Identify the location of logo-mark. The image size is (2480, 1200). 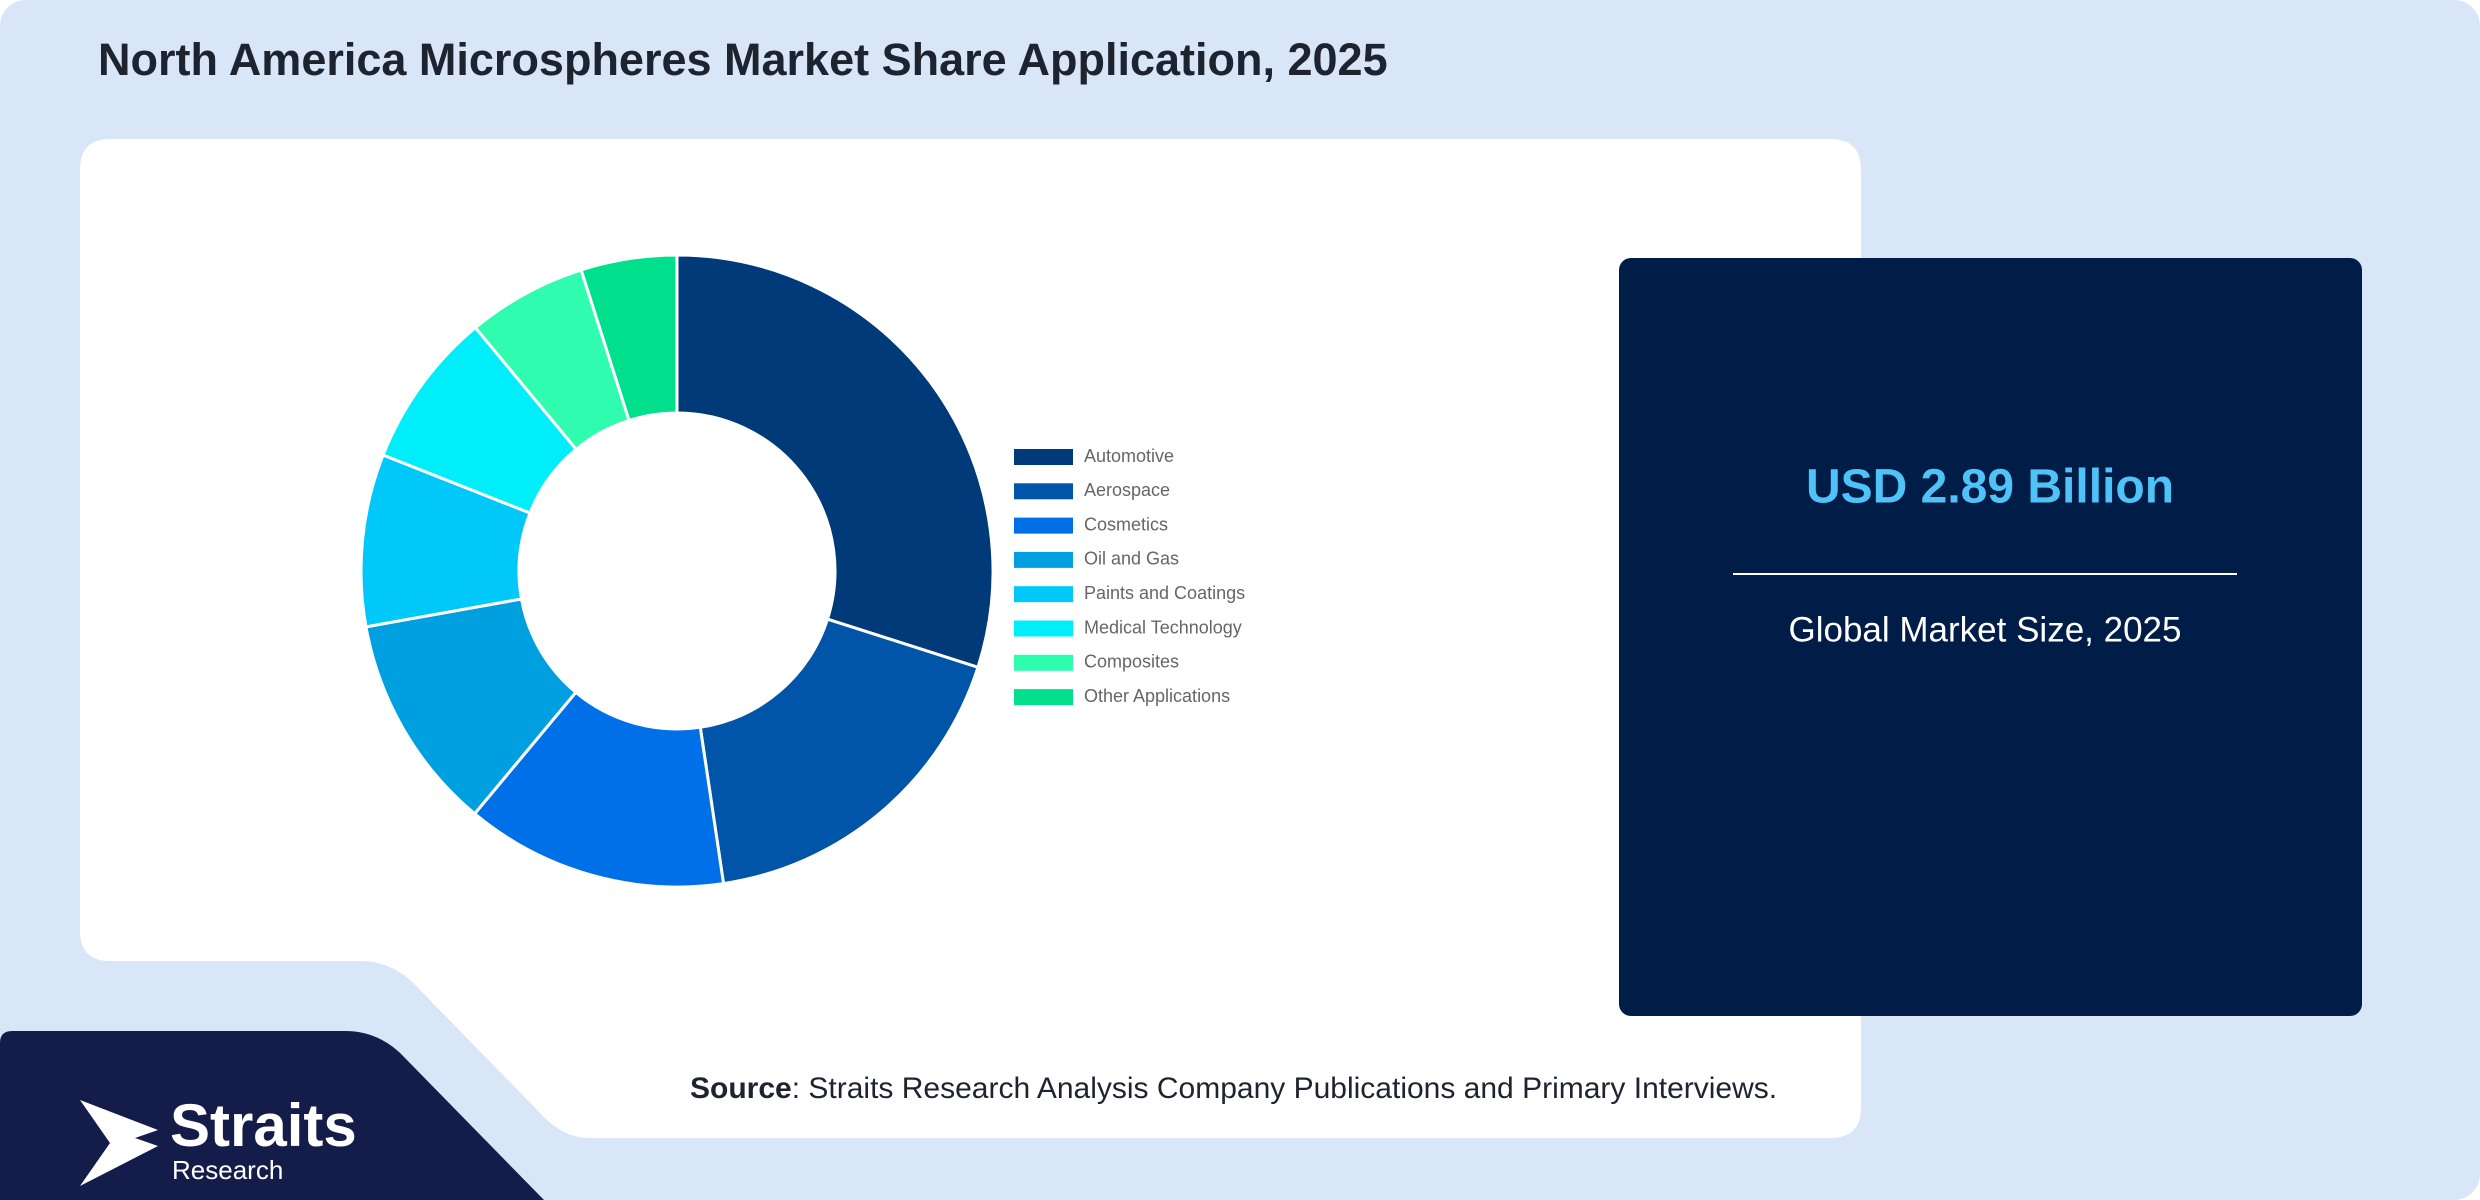
(119, 1143).